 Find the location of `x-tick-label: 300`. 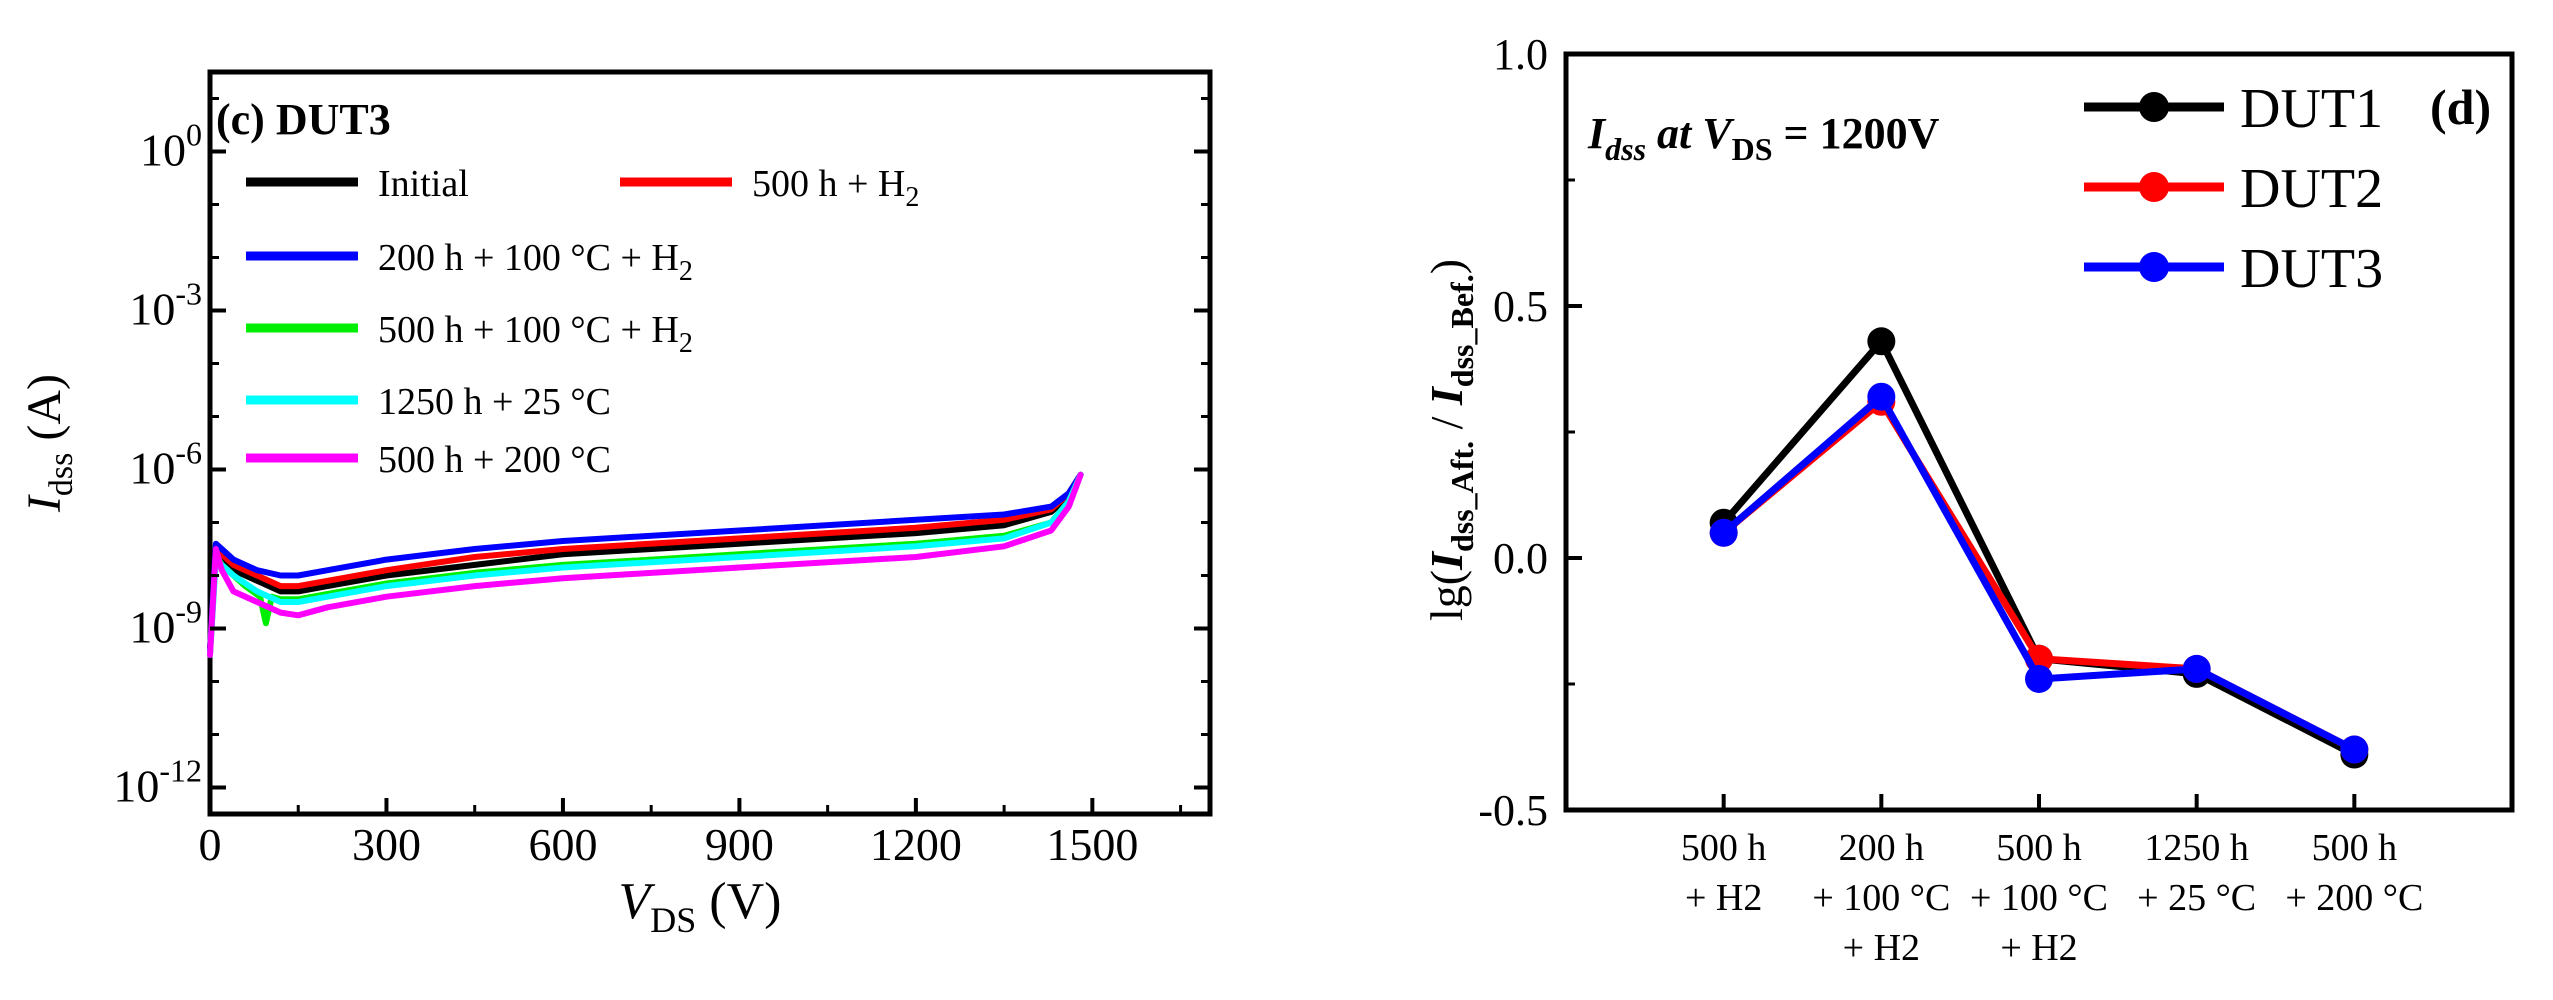

x-tick-label: 300 is located at coordinates (386, 844).